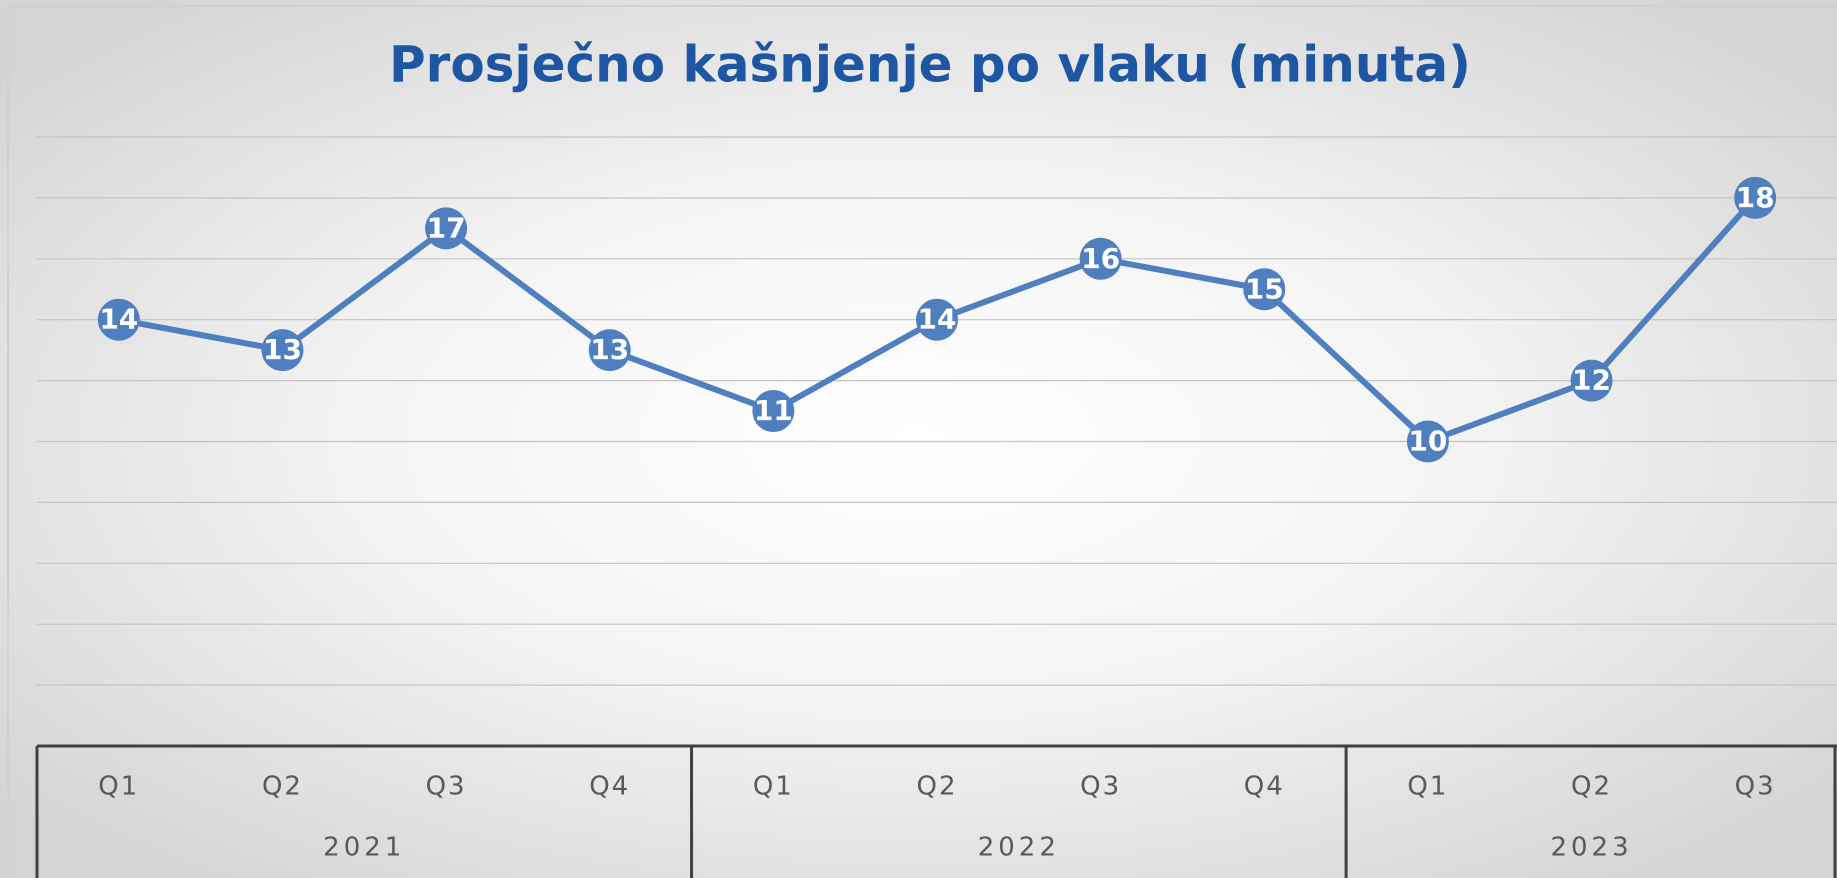 This screenshot has height=878, width=1837. What do you see at coordinates (1019, 848) in the screenshot?
I see `group-label: 2022` at bounding box center [1019, 848].